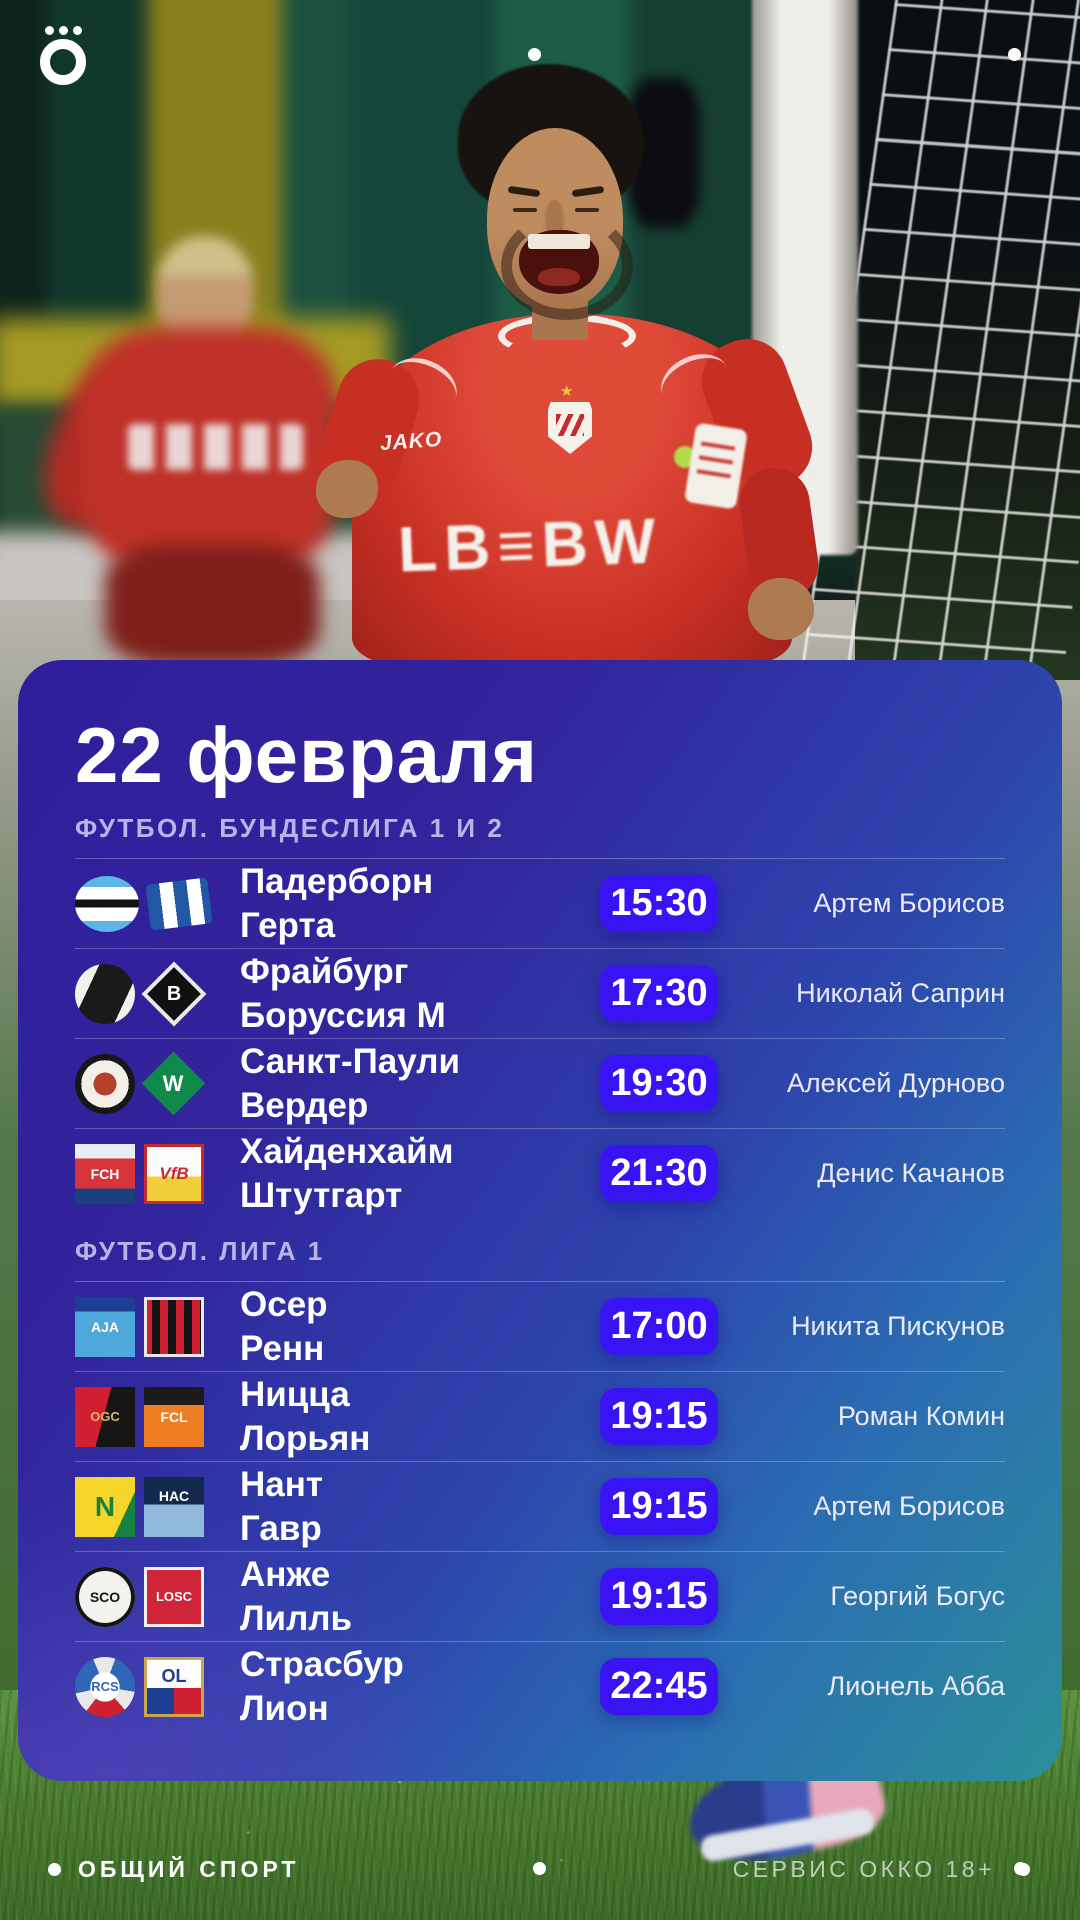  I want to click on le-havre-ac-crest-icon: HAC, so click(174, 1506).